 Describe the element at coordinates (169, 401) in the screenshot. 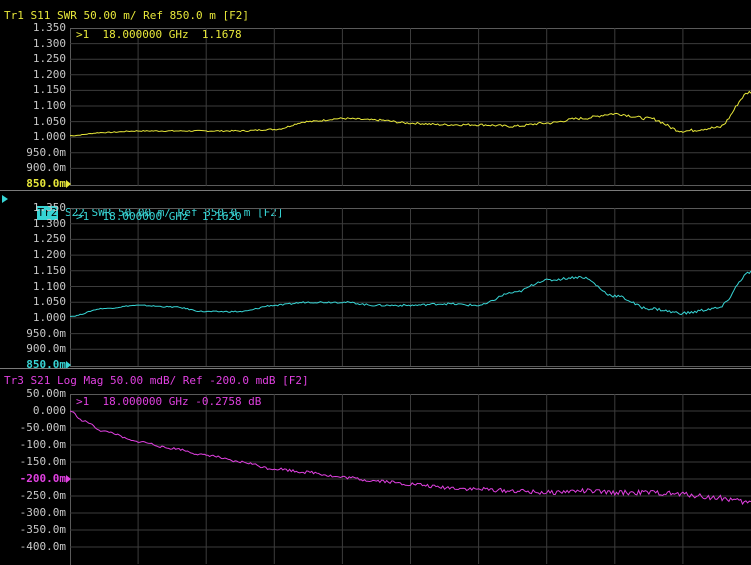

I see `trace-3-marker-readout: >1 18.000000 GHz -0.2758 dB` at that location.